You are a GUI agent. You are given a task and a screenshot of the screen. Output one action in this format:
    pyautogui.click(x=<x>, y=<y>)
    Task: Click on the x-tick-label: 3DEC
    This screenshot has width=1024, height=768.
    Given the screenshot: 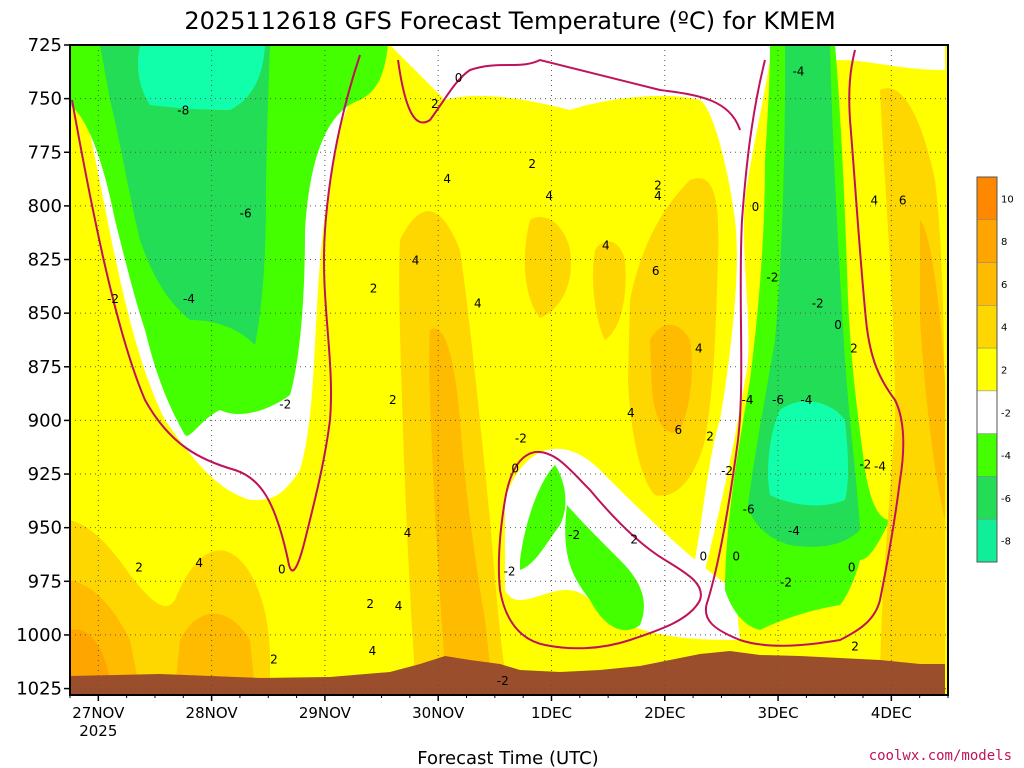 What is the action you would take?
    pyautogui.click(x=778, y=713)
    